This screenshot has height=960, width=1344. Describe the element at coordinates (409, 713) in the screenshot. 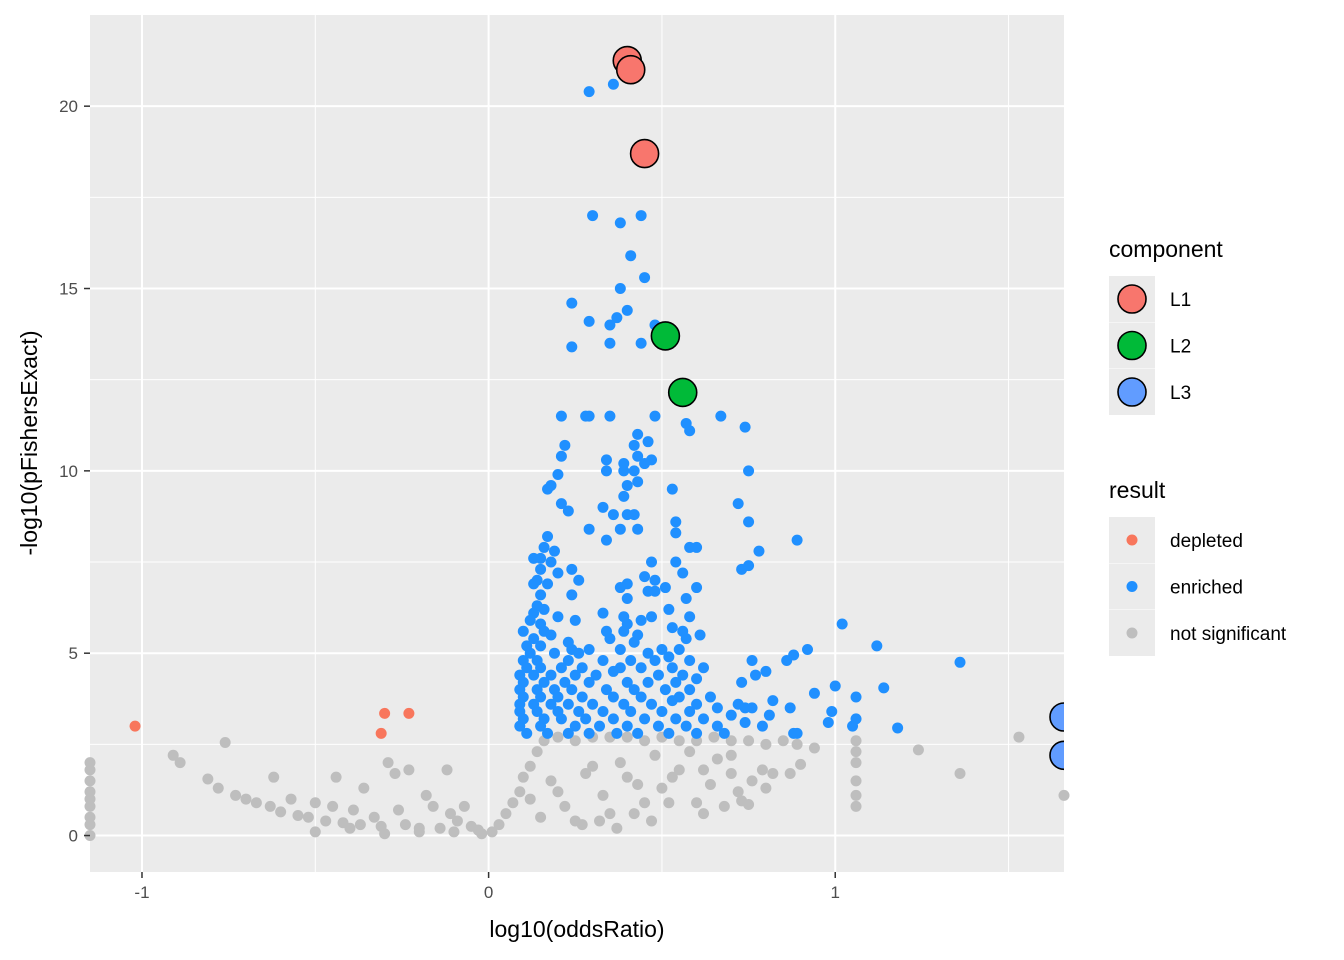

I see `point-depleted` at that location.